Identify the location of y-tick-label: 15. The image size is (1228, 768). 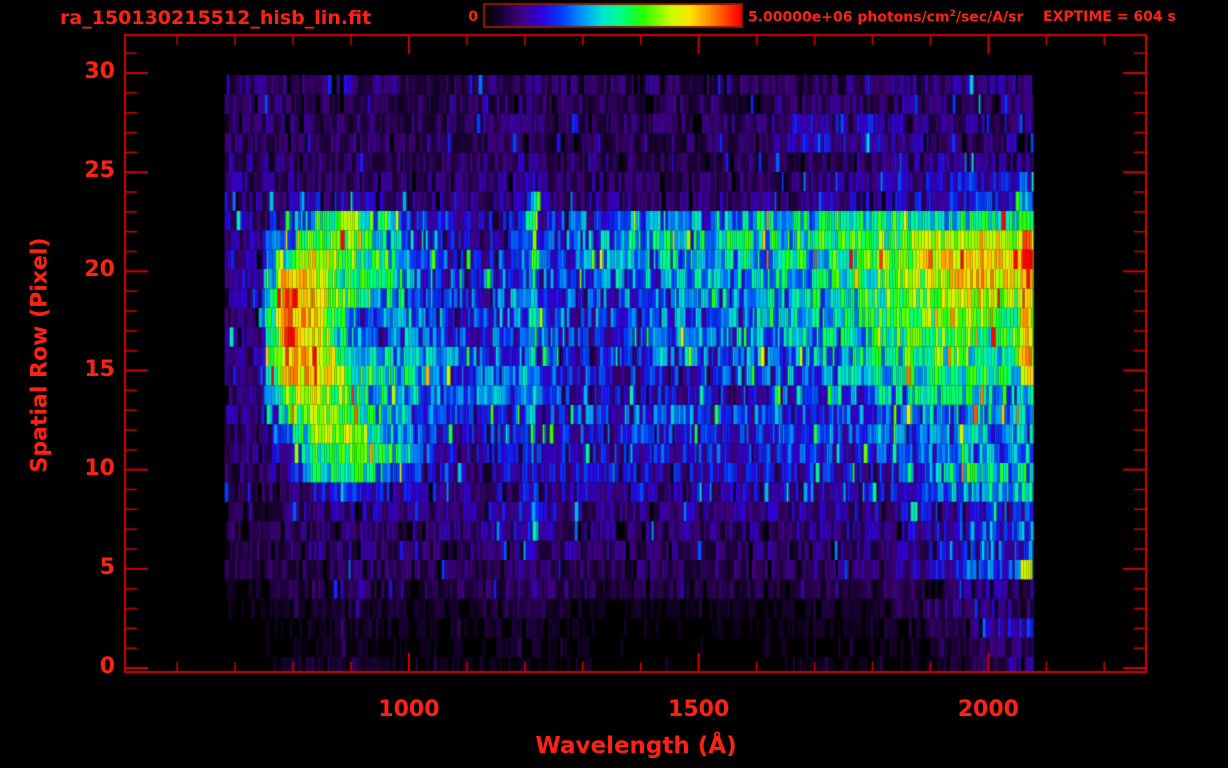
(99, 369).